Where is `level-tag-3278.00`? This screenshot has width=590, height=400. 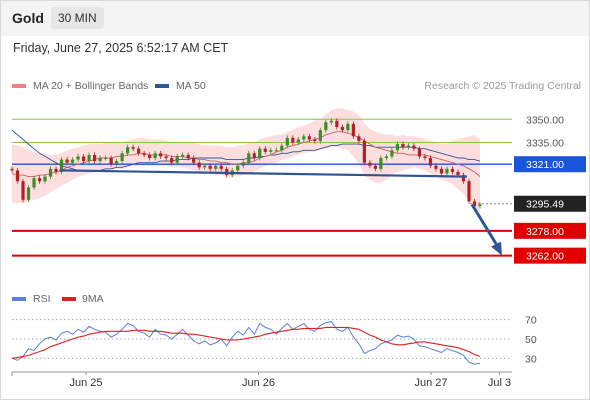 level-tag-3278.00 is located at coordinates (550, 230).